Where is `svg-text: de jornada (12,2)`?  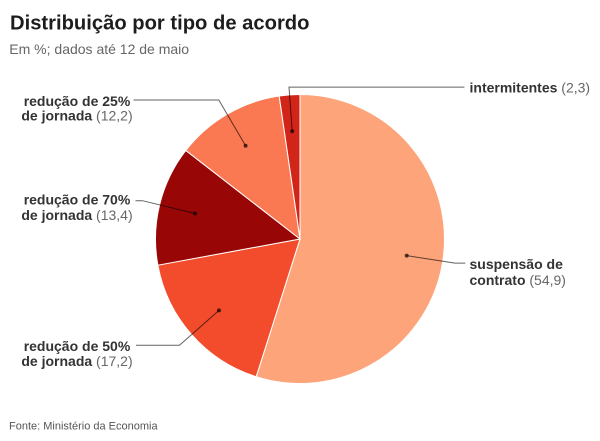 svg-text: de jornada (12,2) is located at coordinates (76, 116).